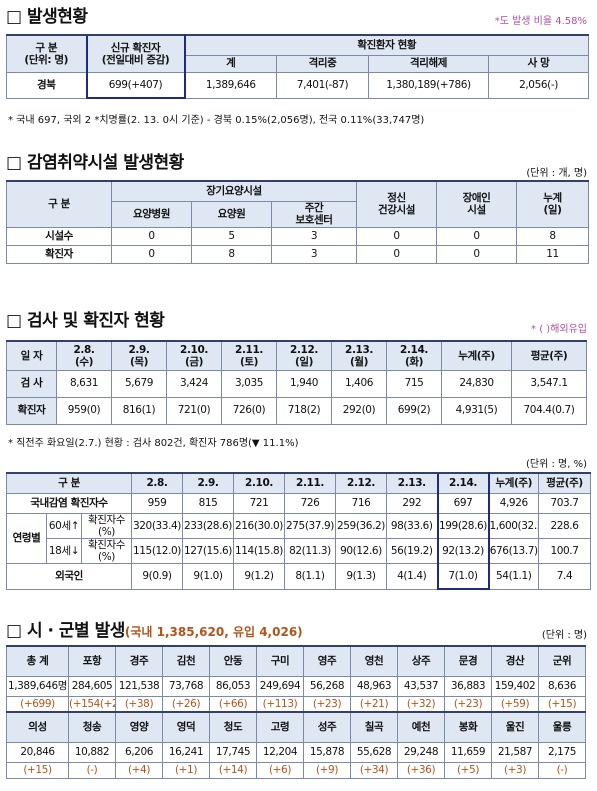  I want to click on section-title: □ 검사 및 확진자 현황, so click(85, 321).